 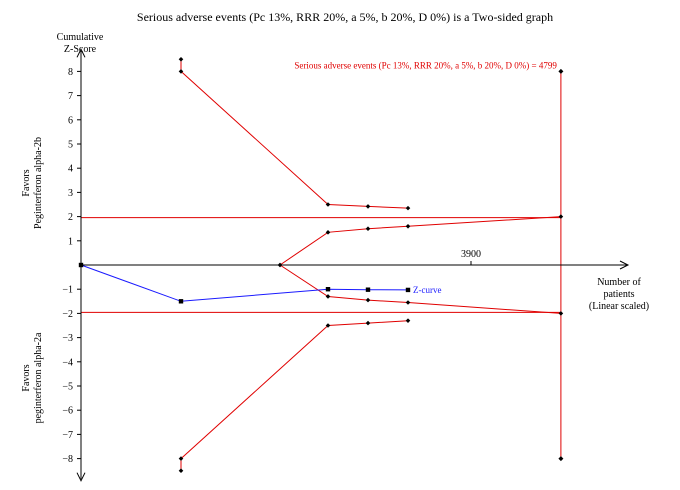 I want to click on x-axis-label-line1: Number of, so click(x=619, y=282).